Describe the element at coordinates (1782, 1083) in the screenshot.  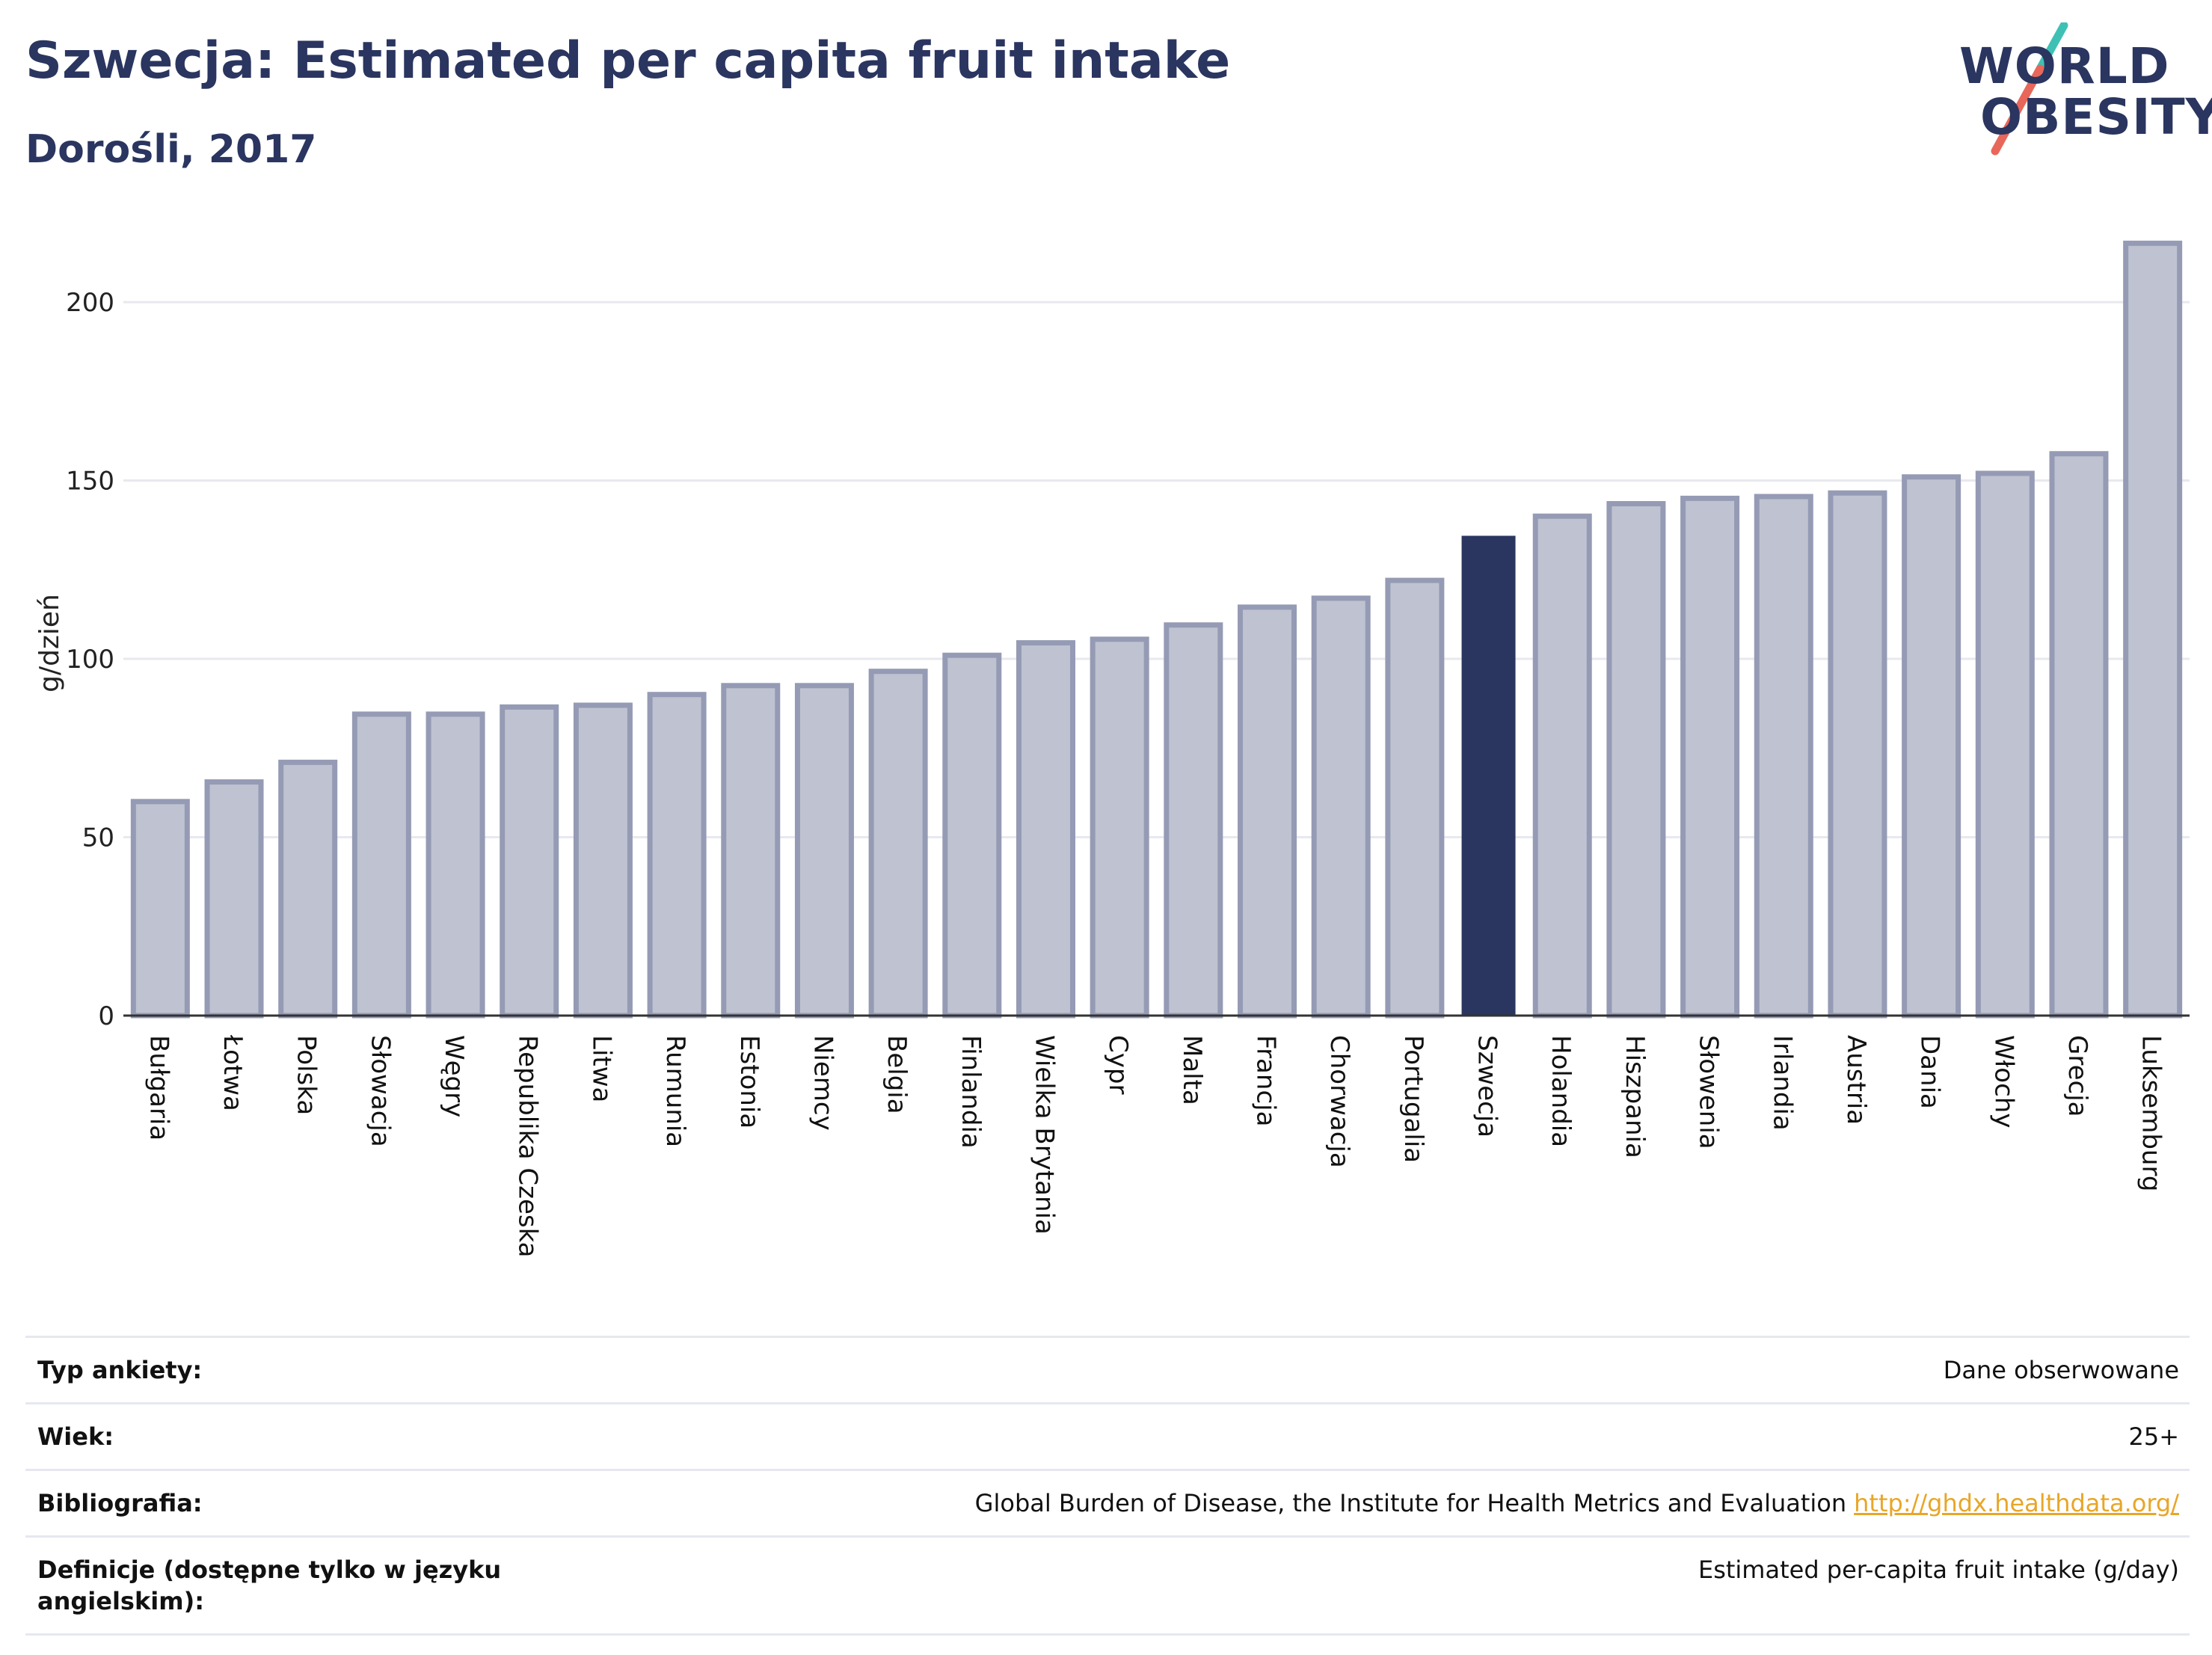
I see `x-tick-label: Irlandia` at that location.